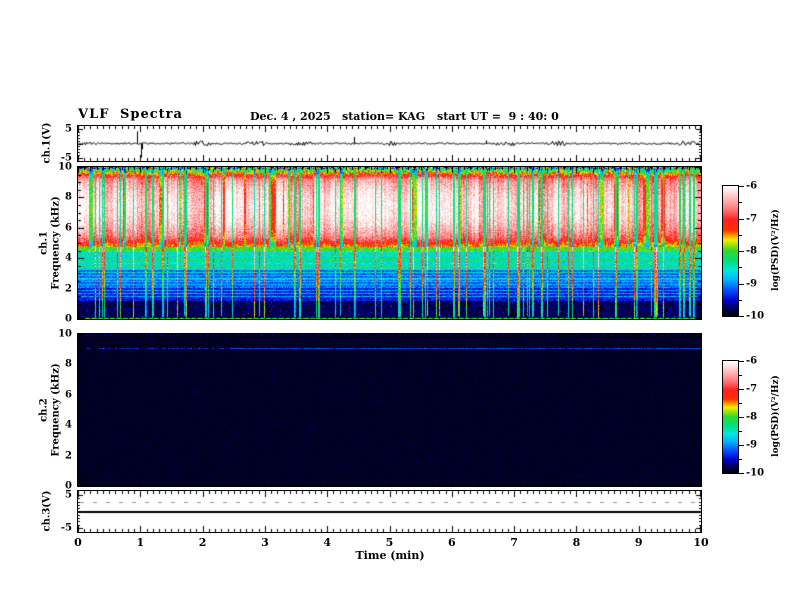  Describe the element at coordinates (327, 542) in the screenshot. I see `x-tick-label: 4` at that location.